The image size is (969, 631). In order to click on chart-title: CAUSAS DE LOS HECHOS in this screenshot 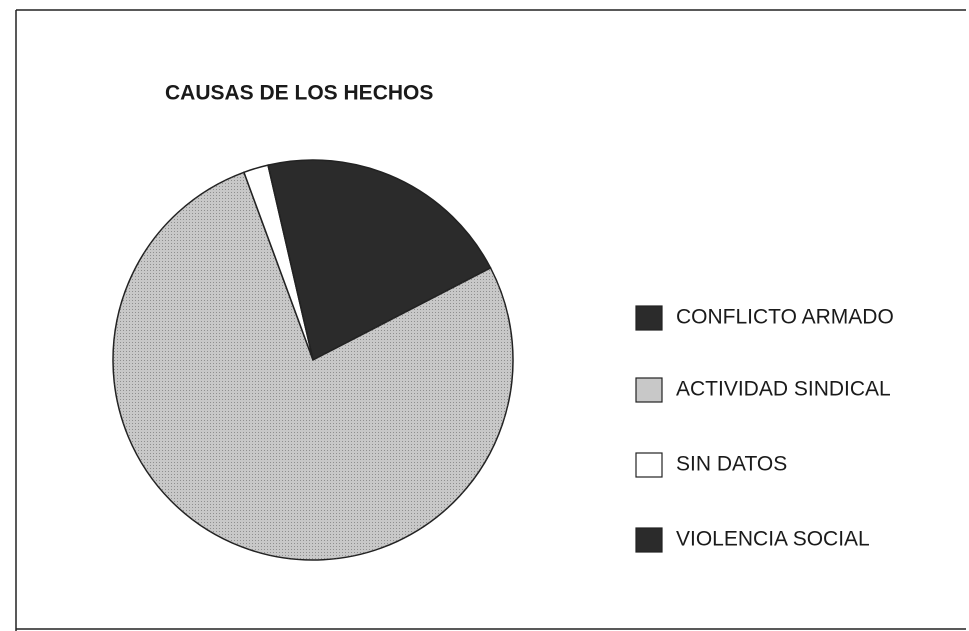, I will do `click(299, 93)`.